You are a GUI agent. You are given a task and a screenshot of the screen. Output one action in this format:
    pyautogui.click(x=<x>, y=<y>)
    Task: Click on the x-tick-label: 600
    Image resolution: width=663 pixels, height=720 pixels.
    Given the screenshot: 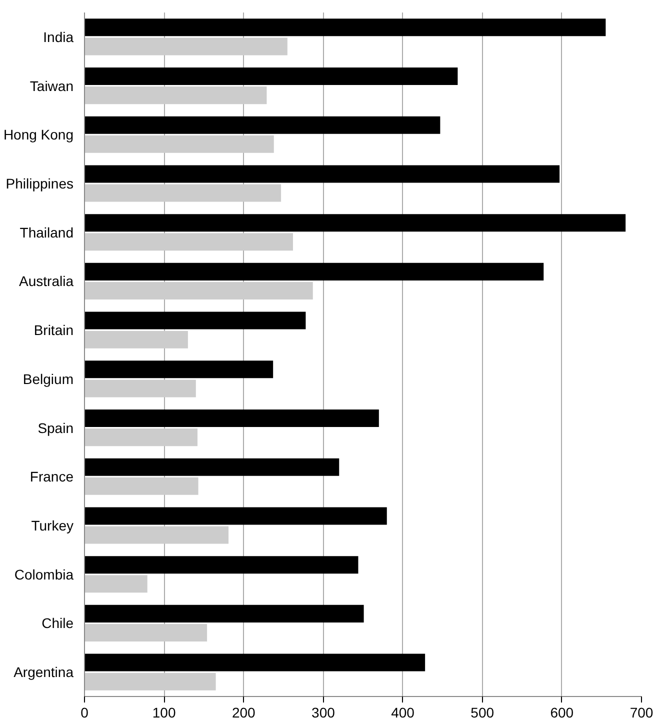 What is the action you would take?
    pyautogui.click(x=562, y=712)
    